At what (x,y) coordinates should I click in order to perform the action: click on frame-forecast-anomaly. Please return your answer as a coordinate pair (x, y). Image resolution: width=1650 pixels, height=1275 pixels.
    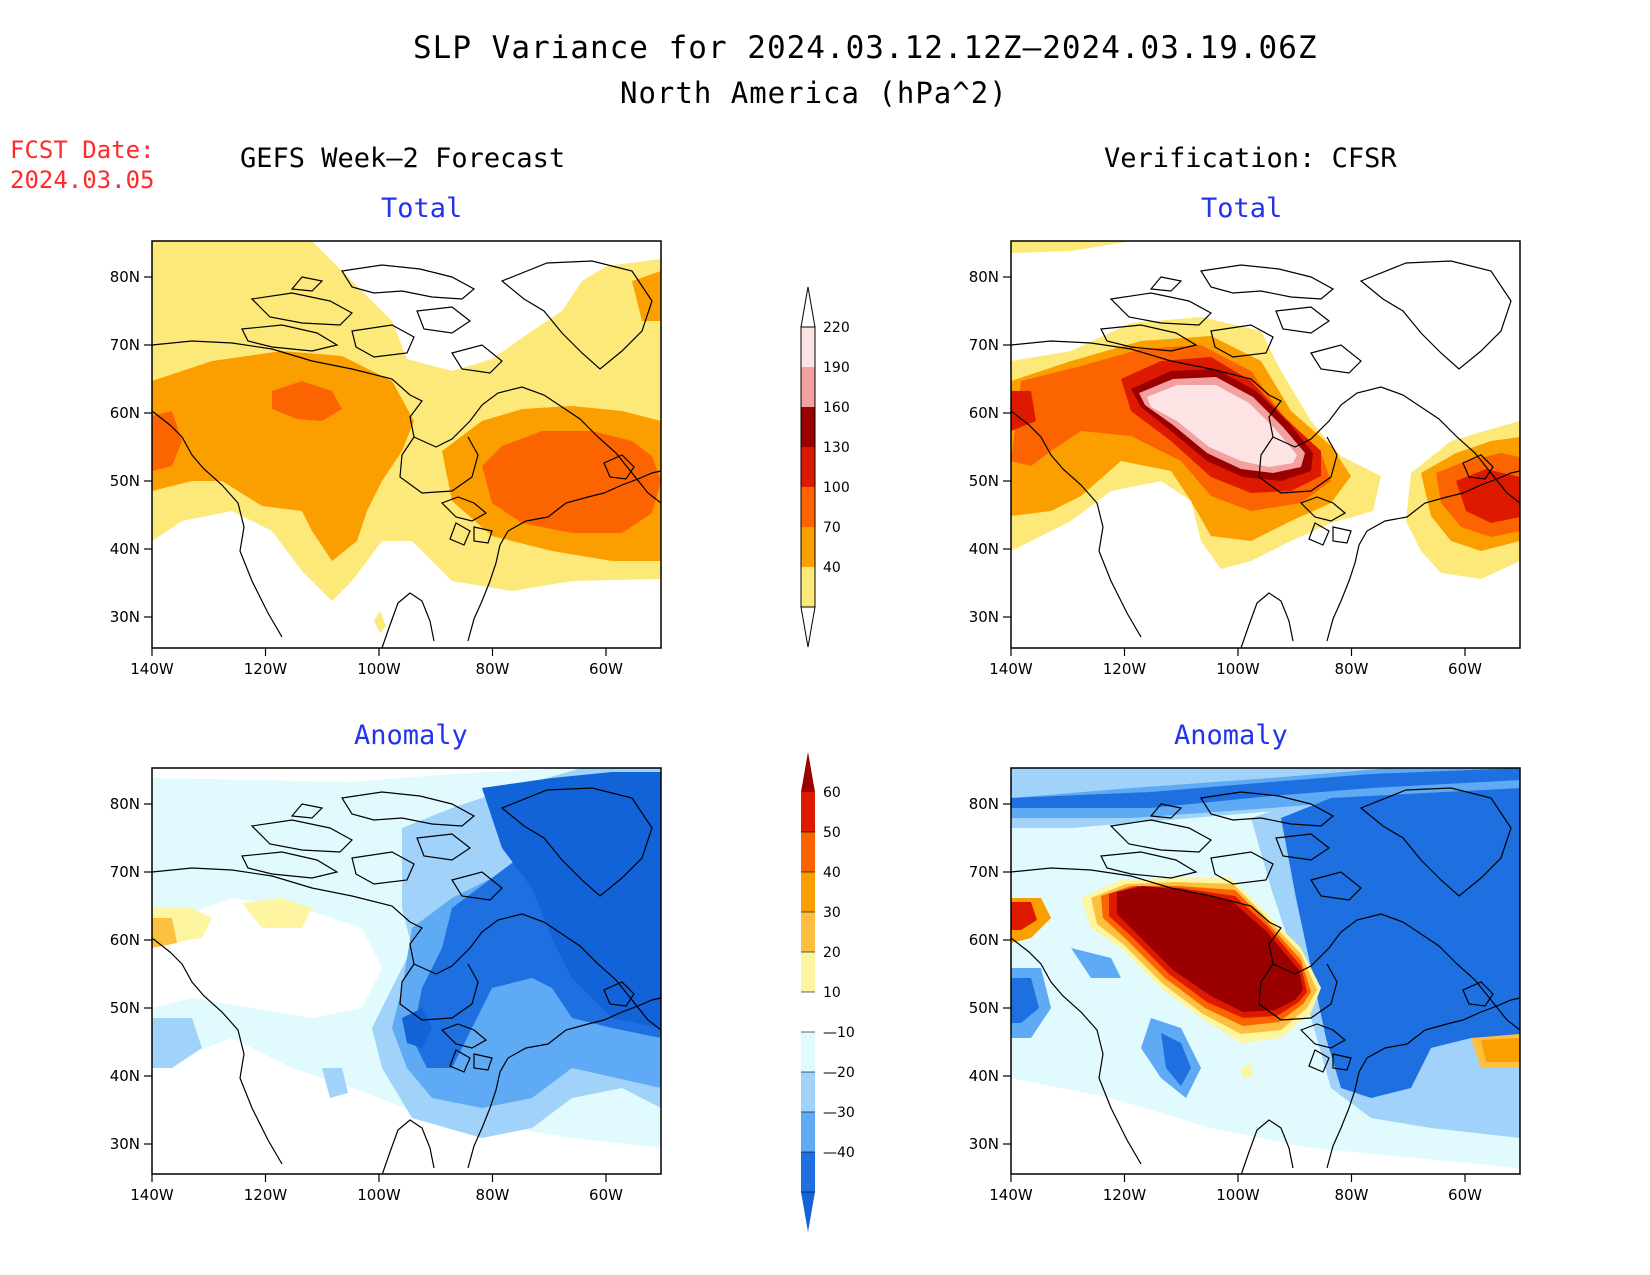
    Looking at the image, I should click on (406, 971).